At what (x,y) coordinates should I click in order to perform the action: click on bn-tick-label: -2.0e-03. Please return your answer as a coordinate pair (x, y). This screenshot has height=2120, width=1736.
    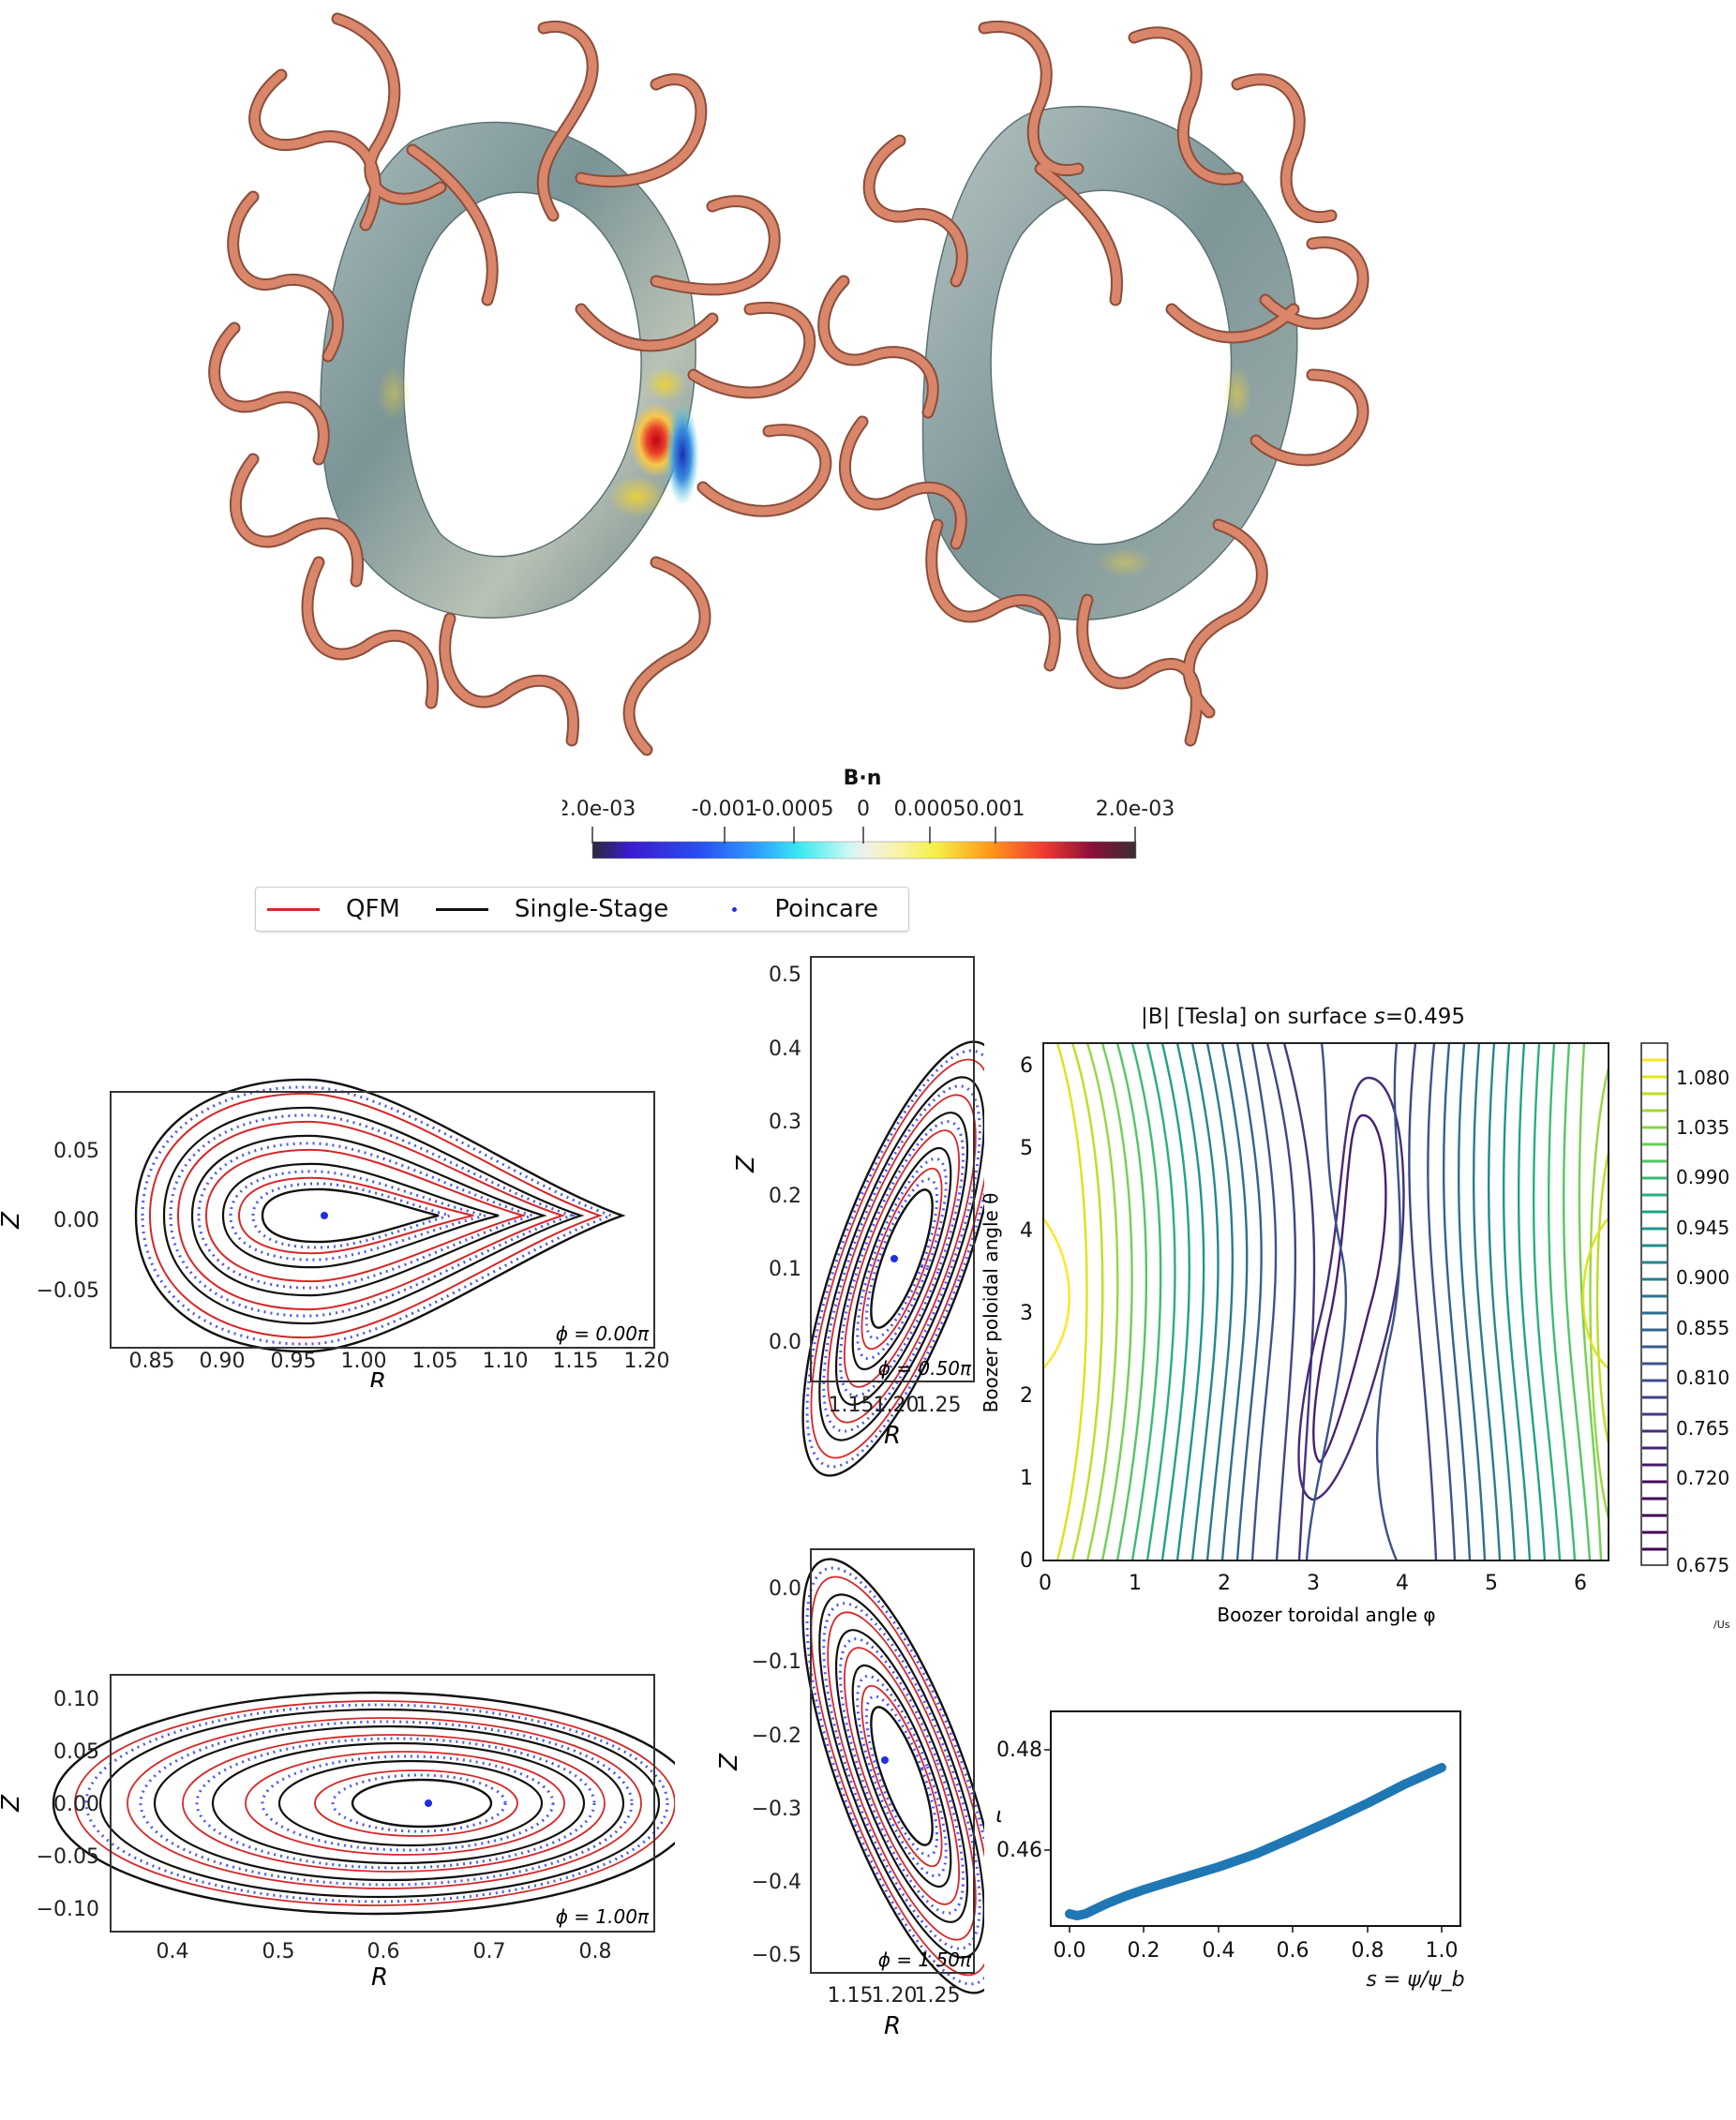
    Looking at the image, I should click on (599, 809).